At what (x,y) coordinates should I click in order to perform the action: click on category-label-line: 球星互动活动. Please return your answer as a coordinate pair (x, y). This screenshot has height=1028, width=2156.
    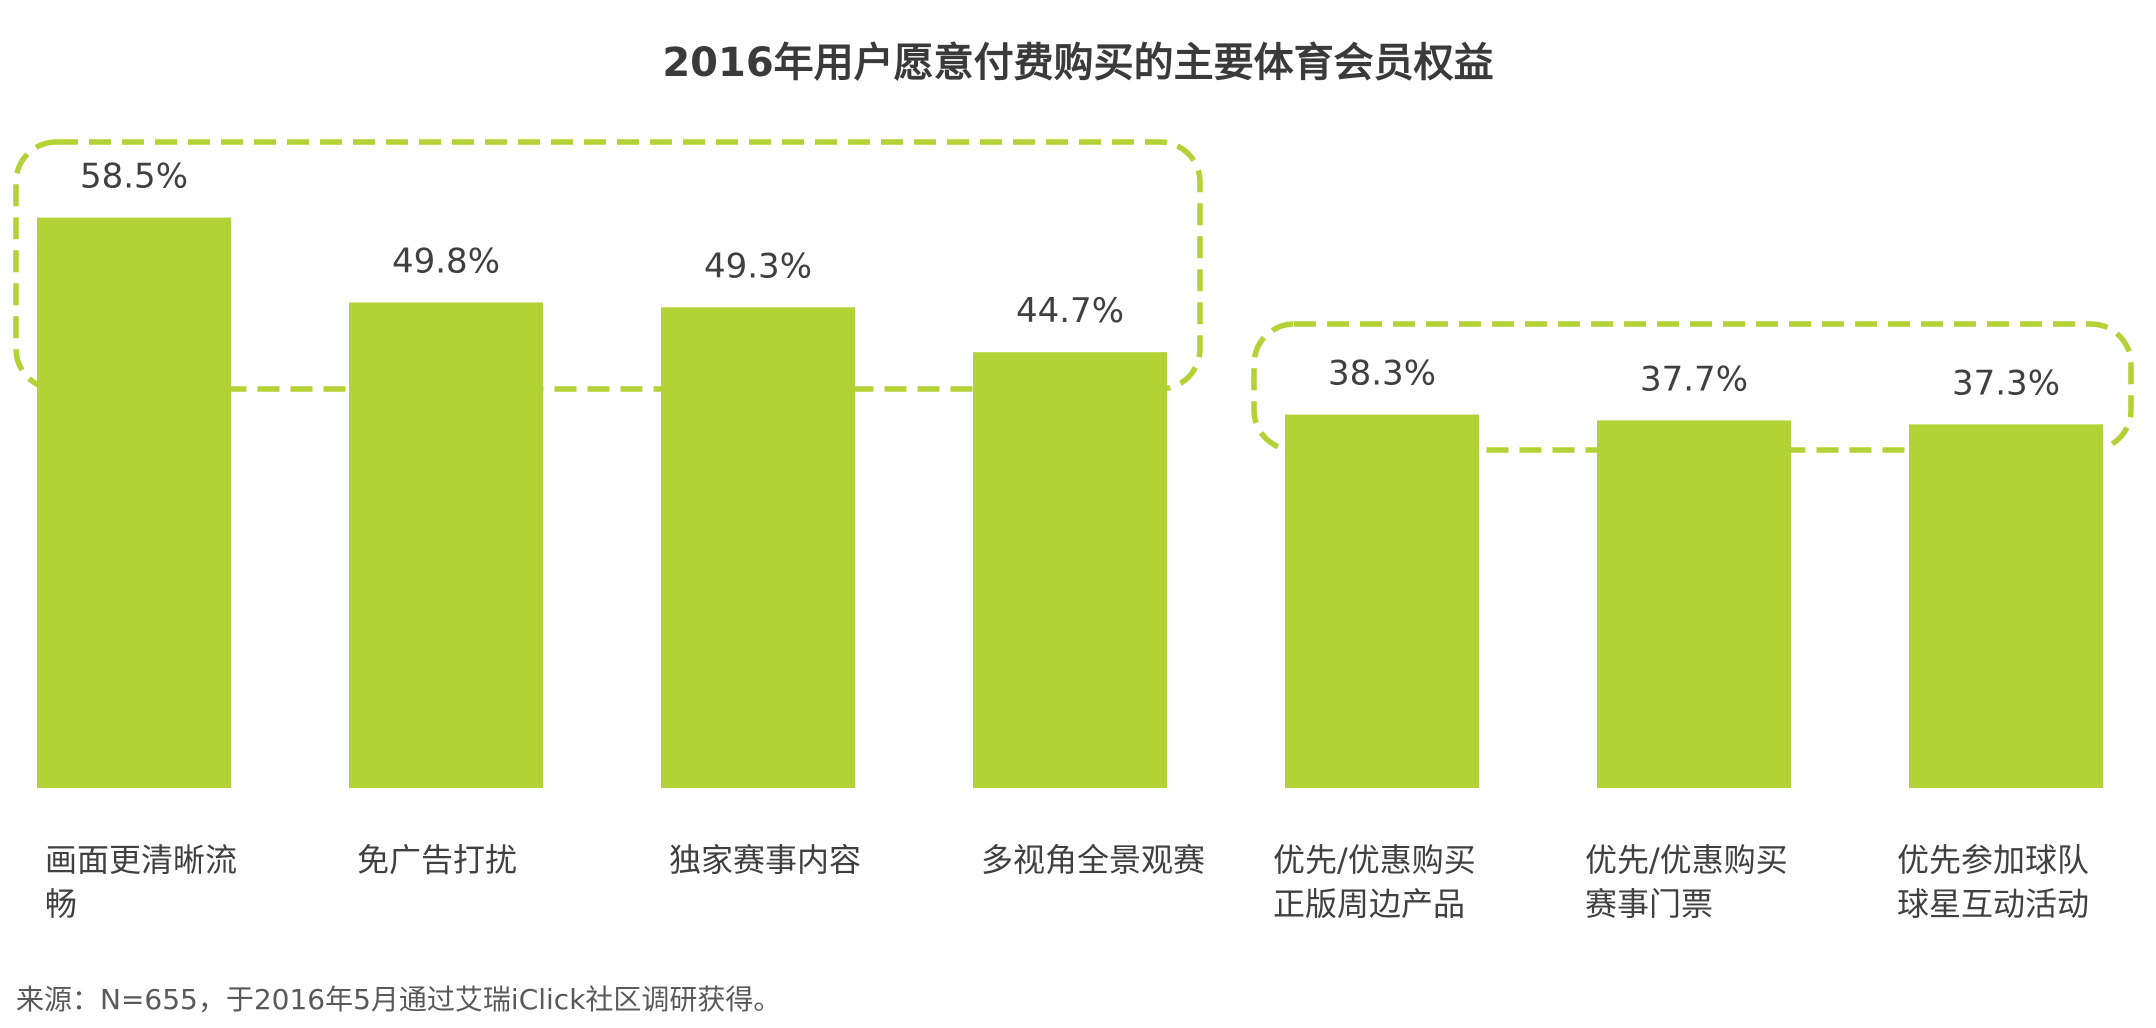
    Looking at the image, I should click on (1993, 904).